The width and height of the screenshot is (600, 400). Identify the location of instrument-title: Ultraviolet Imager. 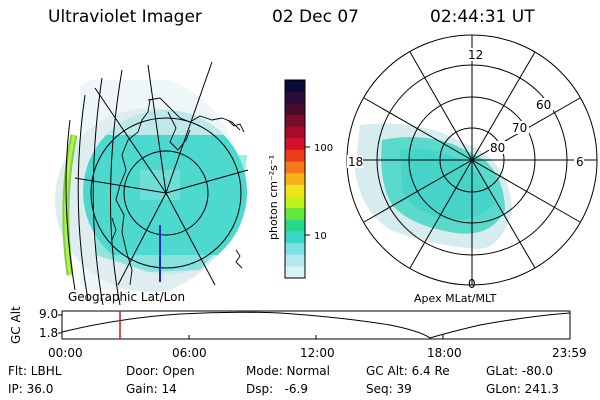
(125, 17).